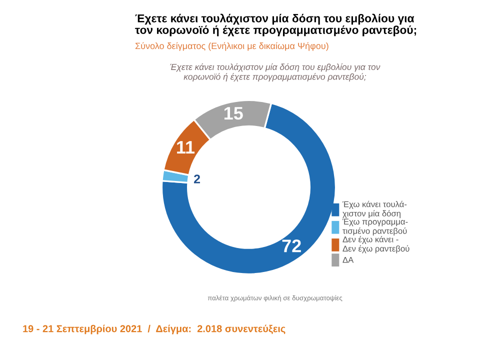 This screenshot has height=345, width=500. What do you see at coordinates (186, 147) in the screenshot?
I see `data-label: 11` at bounding box center [186, 147].